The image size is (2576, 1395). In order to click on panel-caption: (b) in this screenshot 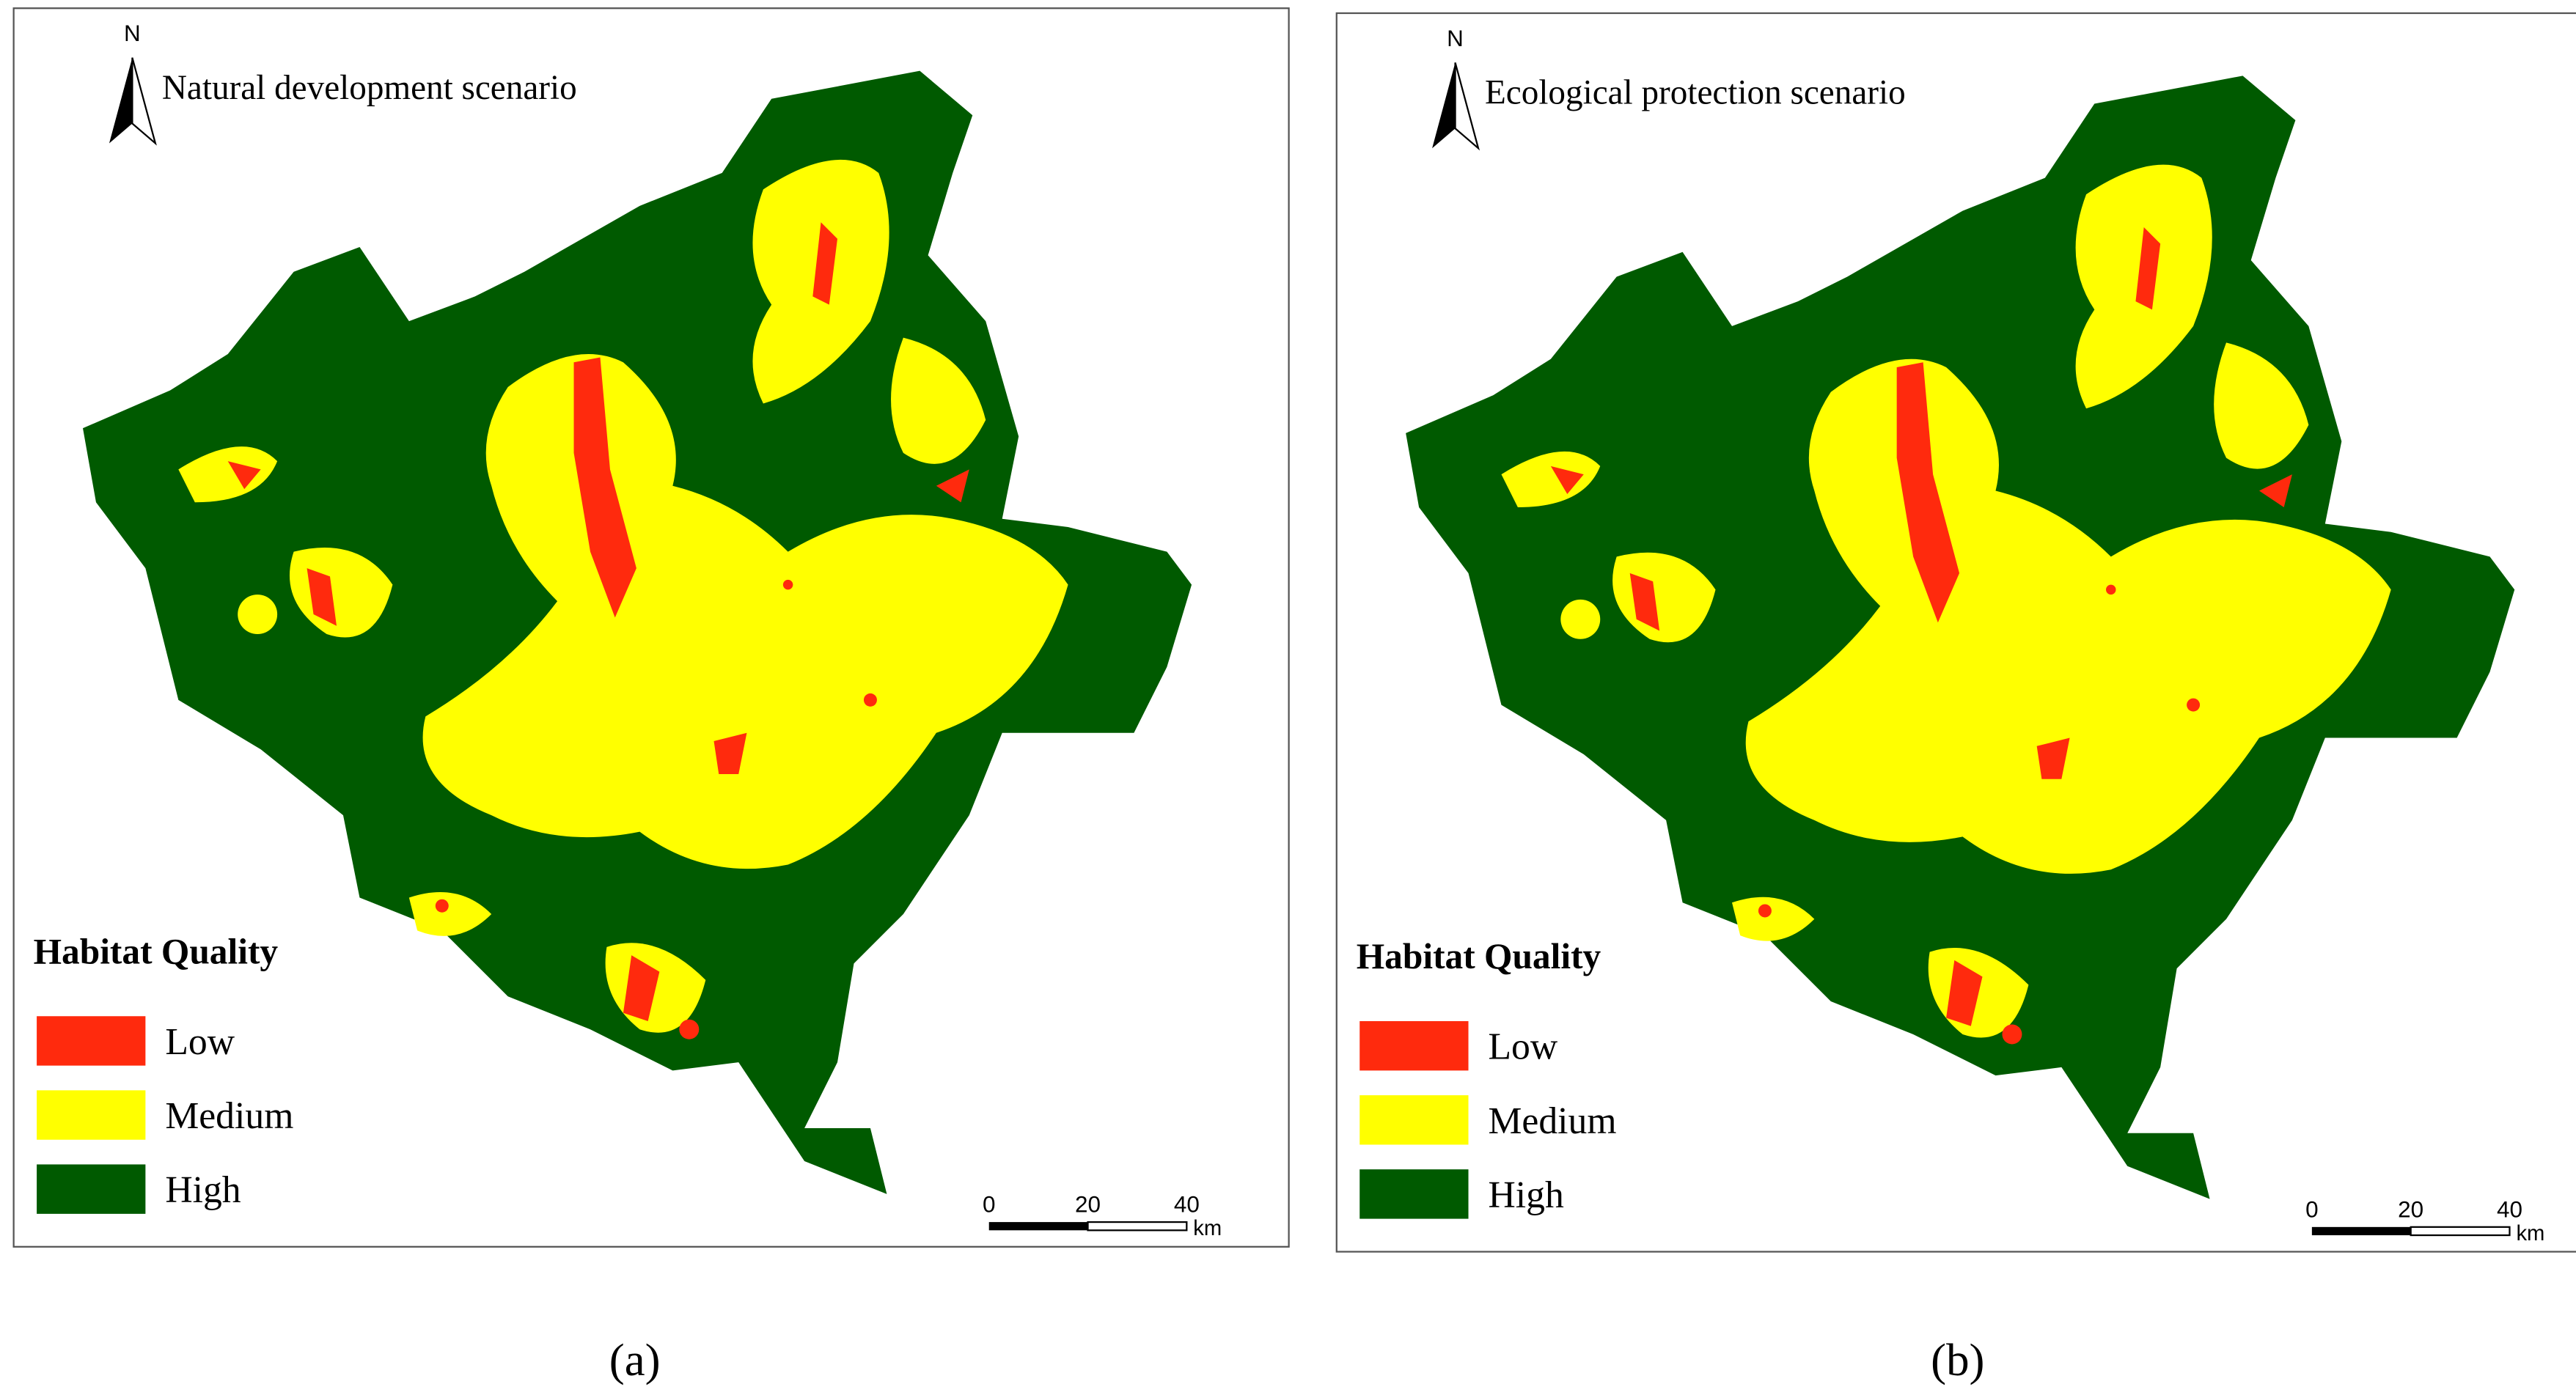, I will do `click(1958, 1359)`.